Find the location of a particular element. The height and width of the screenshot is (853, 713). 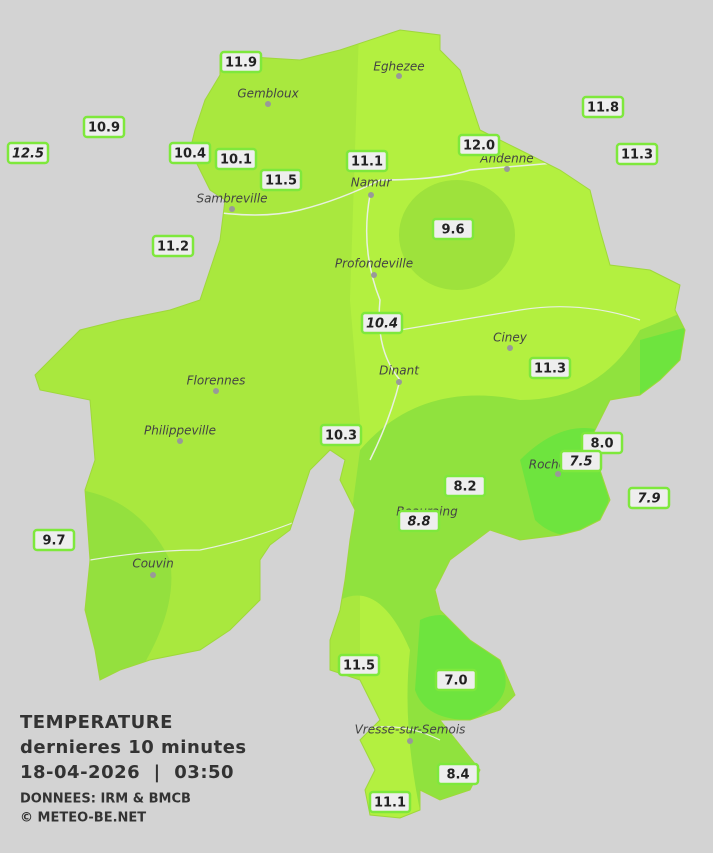

station-value: 8.0 is located at coordinates (601, 444).